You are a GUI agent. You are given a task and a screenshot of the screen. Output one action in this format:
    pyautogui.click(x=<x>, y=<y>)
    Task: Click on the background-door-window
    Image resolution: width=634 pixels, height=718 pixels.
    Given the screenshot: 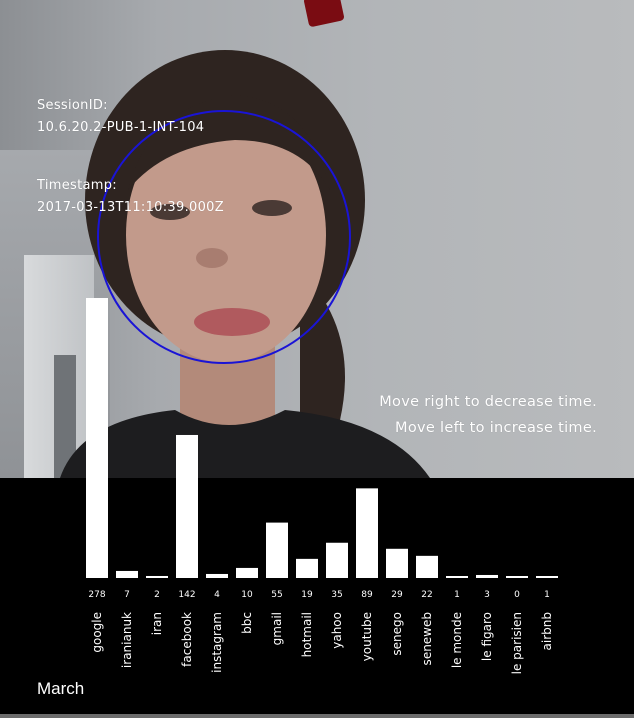 What is the action you would take?
    pyautogui.click(x=65, y=416)
    